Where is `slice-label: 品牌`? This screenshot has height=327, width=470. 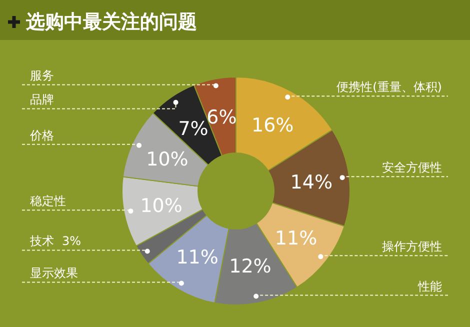
slice-label: 品牌 is located at coordinates (42, 99).